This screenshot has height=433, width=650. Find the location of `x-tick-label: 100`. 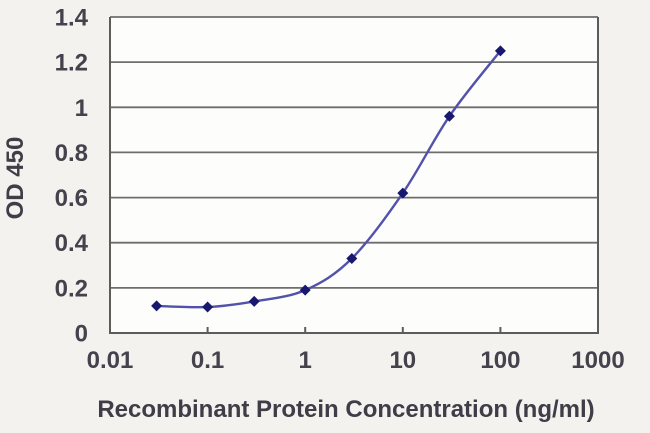

x-tick-label: 100 is located at coordinates (500, 360).